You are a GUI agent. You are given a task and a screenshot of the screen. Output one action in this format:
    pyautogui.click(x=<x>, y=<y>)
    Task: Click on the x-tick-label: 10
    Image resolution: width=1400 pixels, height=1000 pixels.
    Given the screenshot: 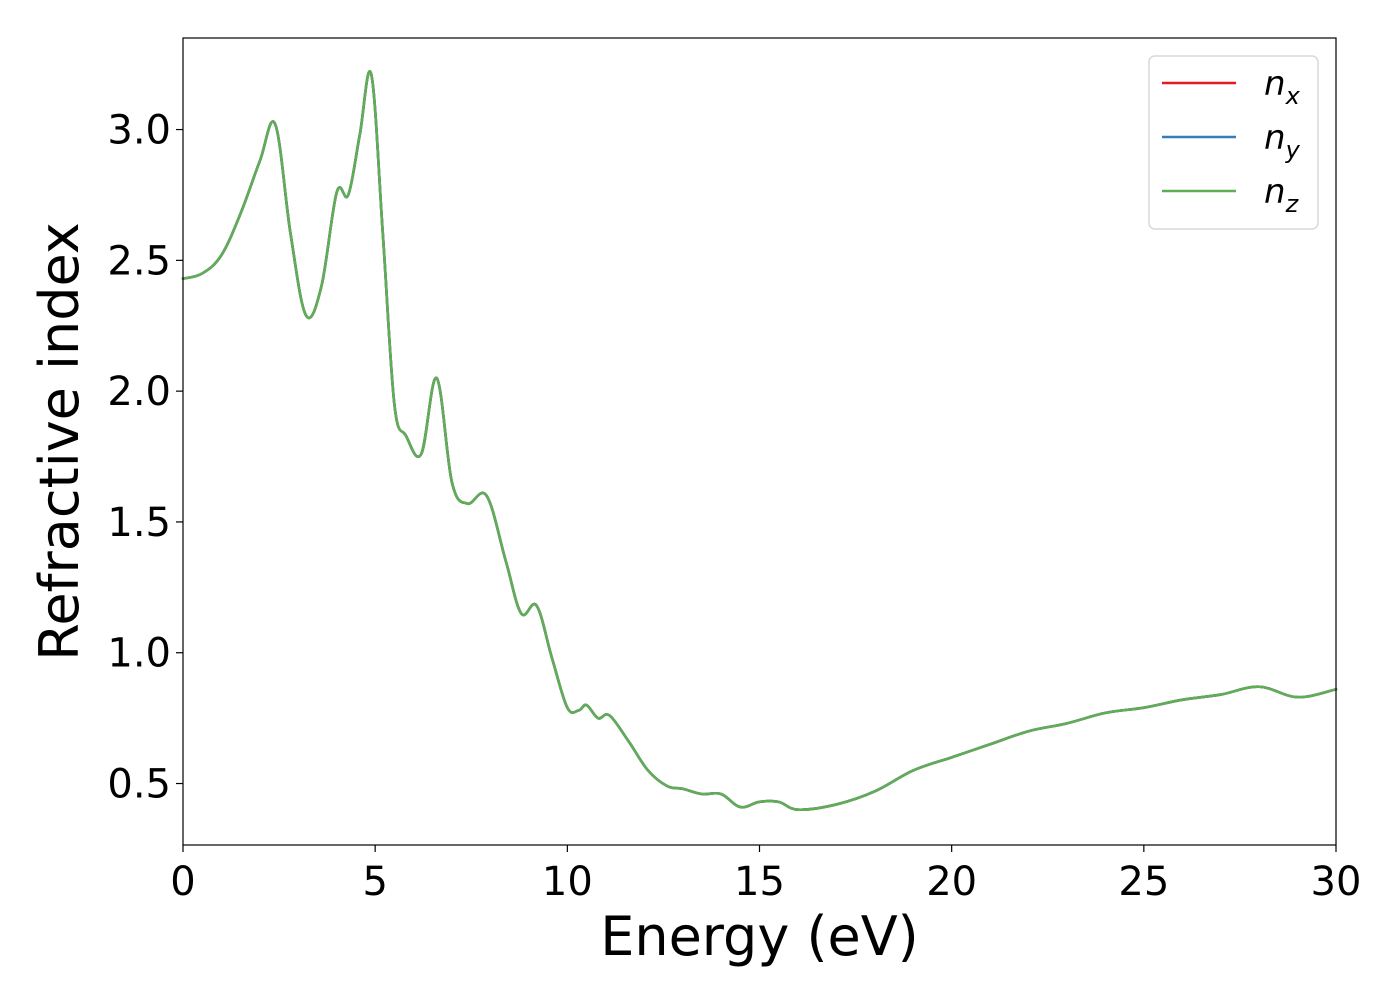 What is the action you would take?
    pyautogui.click(x=567, y=882)
    